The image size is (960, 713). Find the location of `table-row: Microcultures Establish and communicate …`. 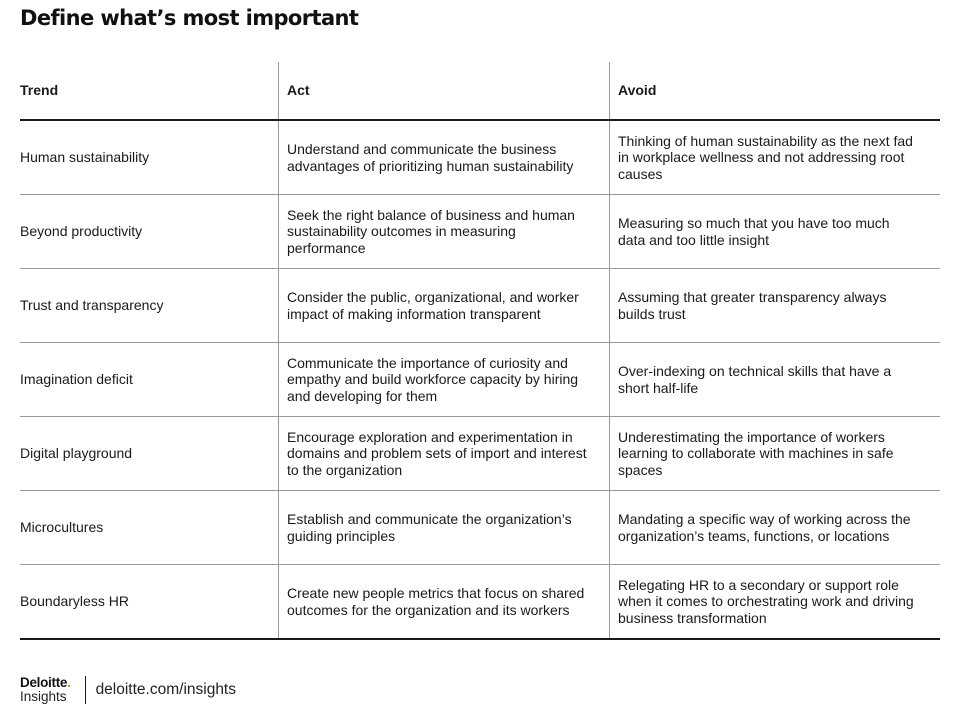

table-row: Microcultures Establish and communicate … is located at coordinates (480, 528).